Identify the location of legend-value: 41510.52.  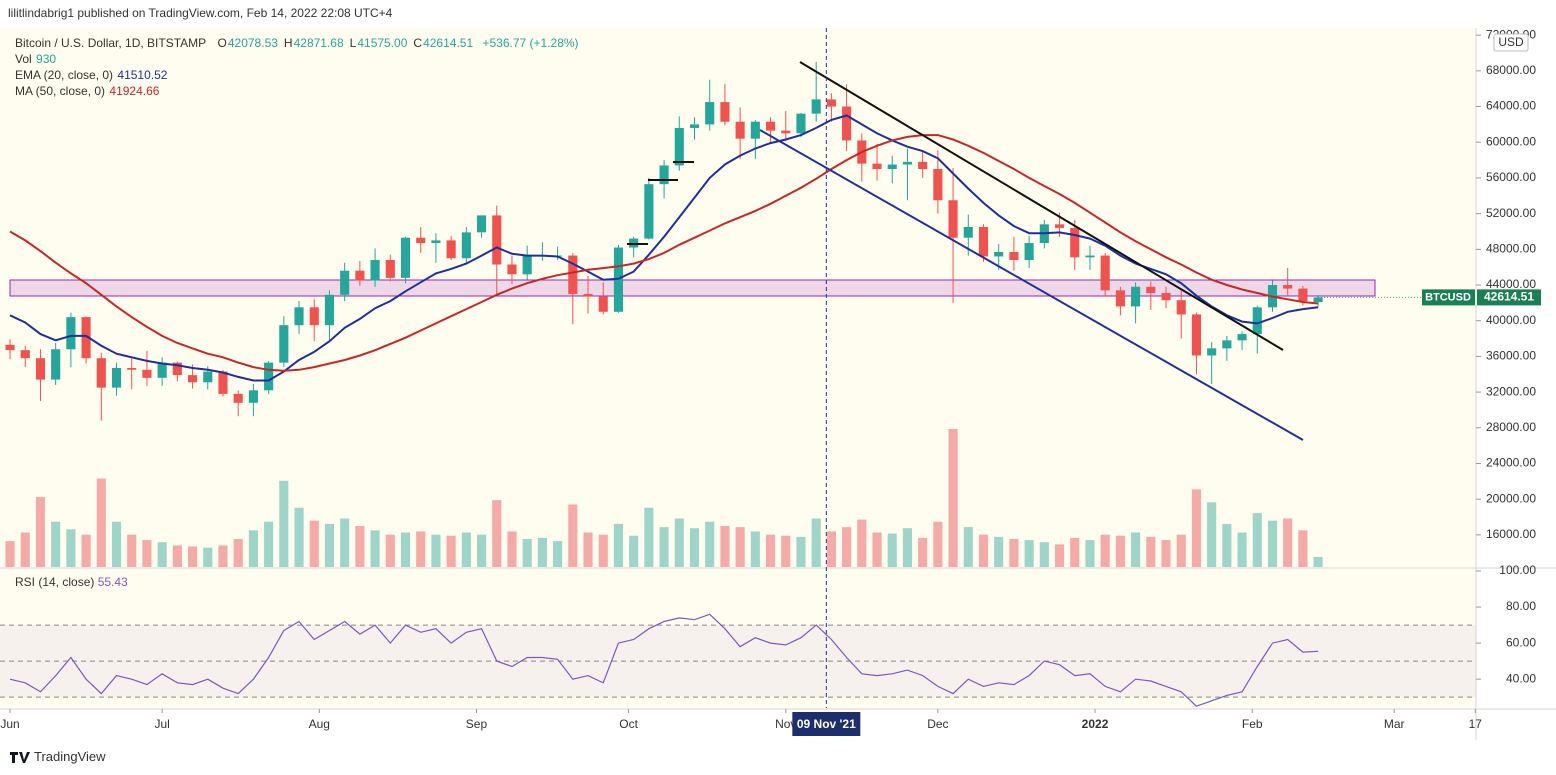
(142, 75).